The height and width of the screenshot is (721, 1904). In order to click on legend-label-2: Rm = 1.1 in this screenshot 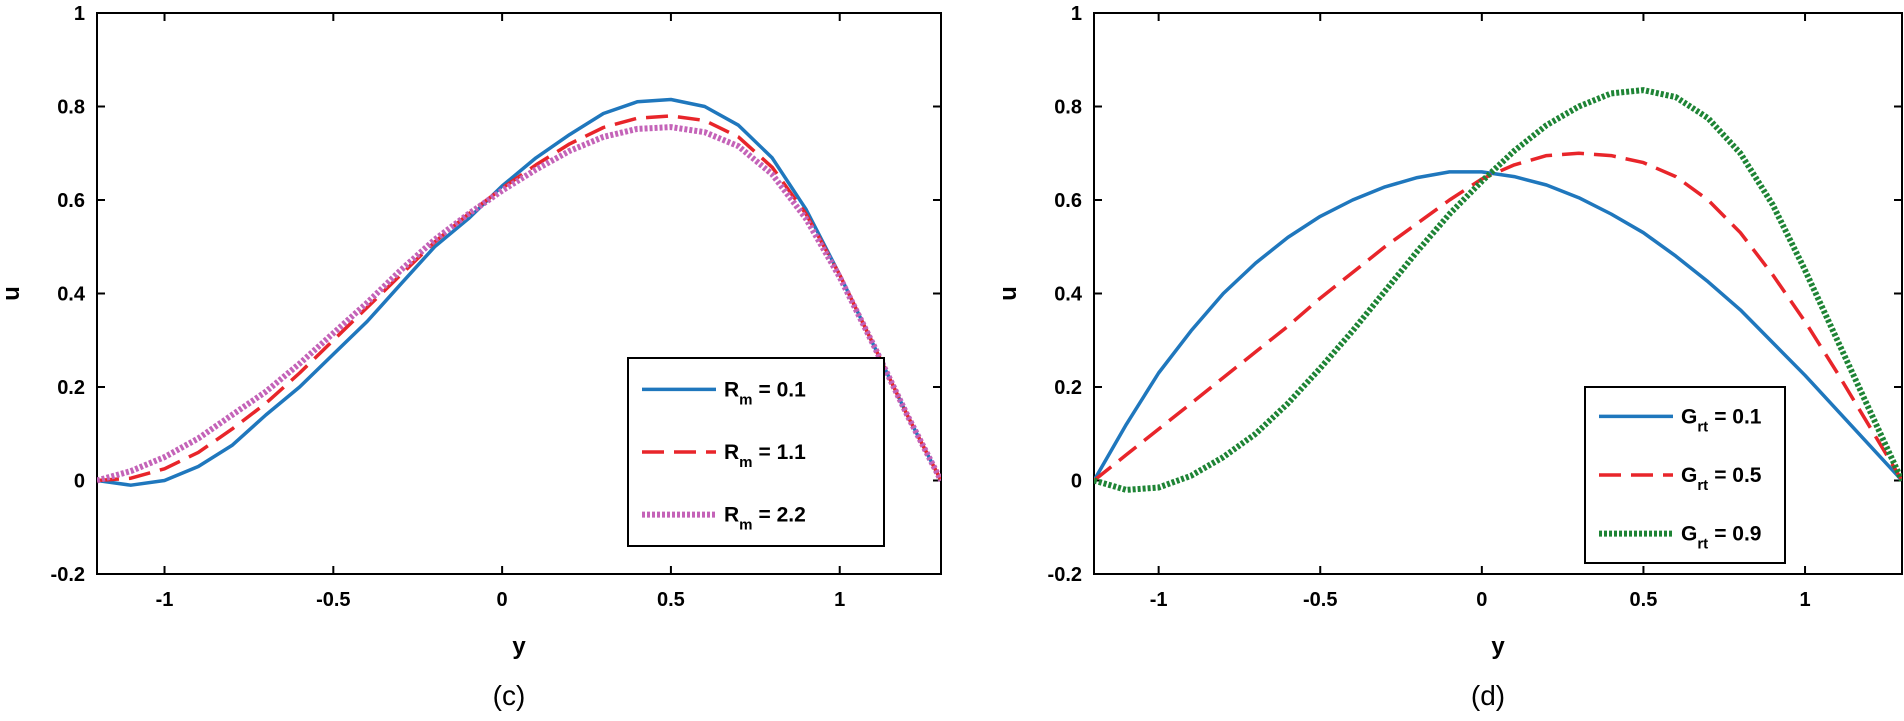, I will do `click(765, 456)`.